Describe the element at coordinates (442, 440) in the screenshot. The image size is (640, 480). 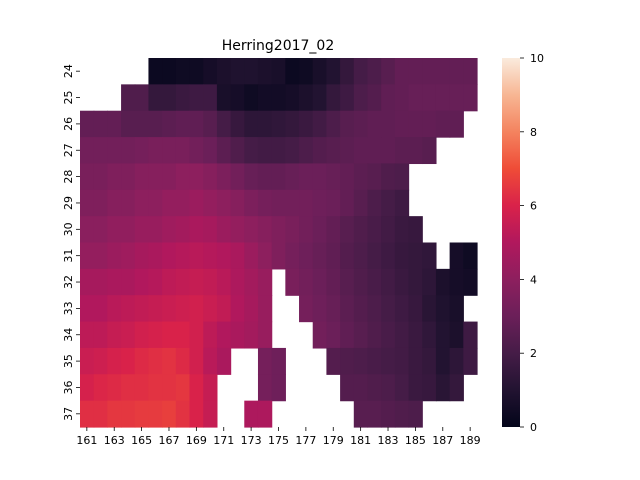
I see `x-tick-label: 187` at that location.